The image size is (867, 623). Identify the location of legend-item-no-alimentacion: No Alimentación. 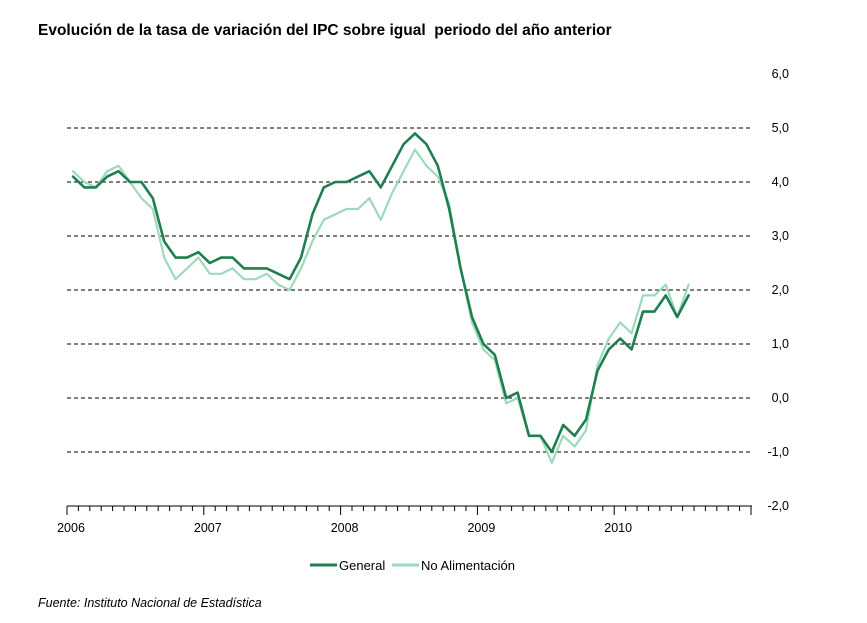
(453, 565).